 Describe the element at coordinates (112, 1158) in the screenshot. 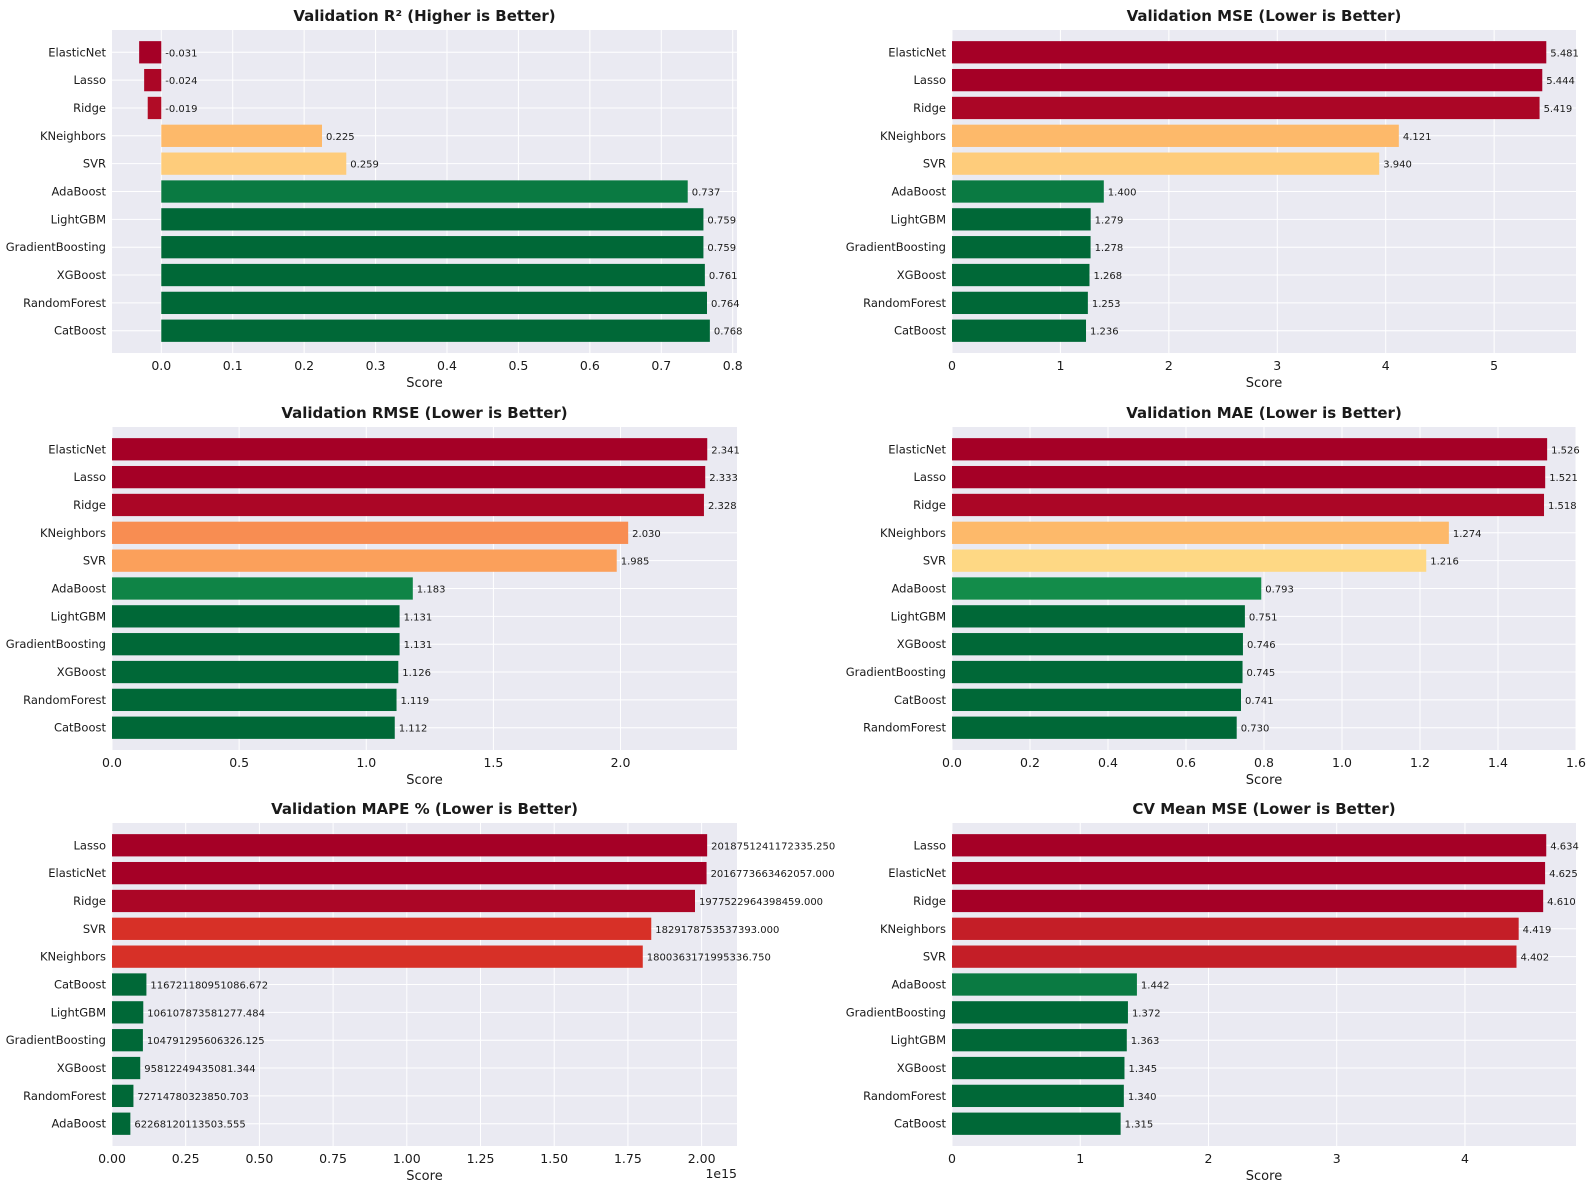

I see `x-tick-label: 0.00` at that location.